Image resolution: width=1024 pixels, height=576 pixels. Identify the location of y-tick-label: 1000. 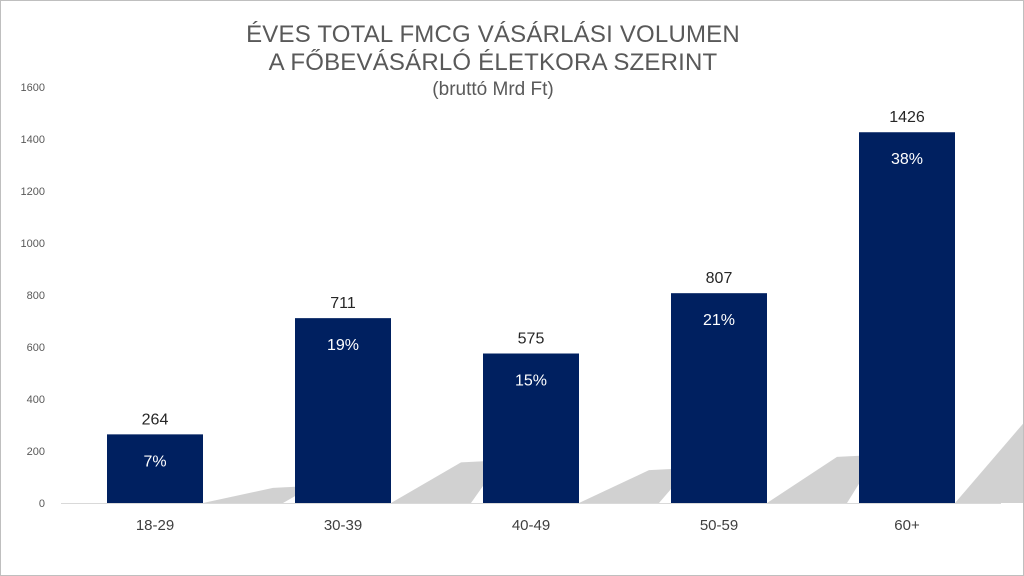
(33, 244).